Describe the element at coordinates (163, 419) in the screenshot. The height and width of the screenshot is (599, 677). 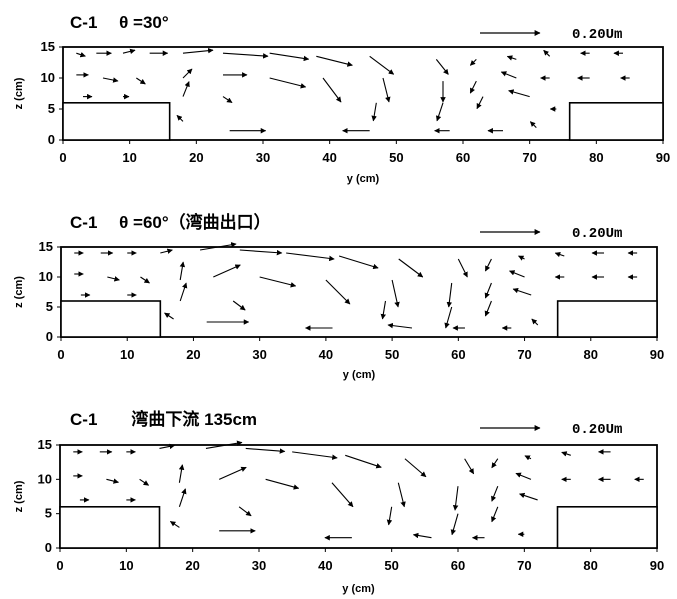
I see `panel-title: C-1 湾曲下流 135cm` at that location.